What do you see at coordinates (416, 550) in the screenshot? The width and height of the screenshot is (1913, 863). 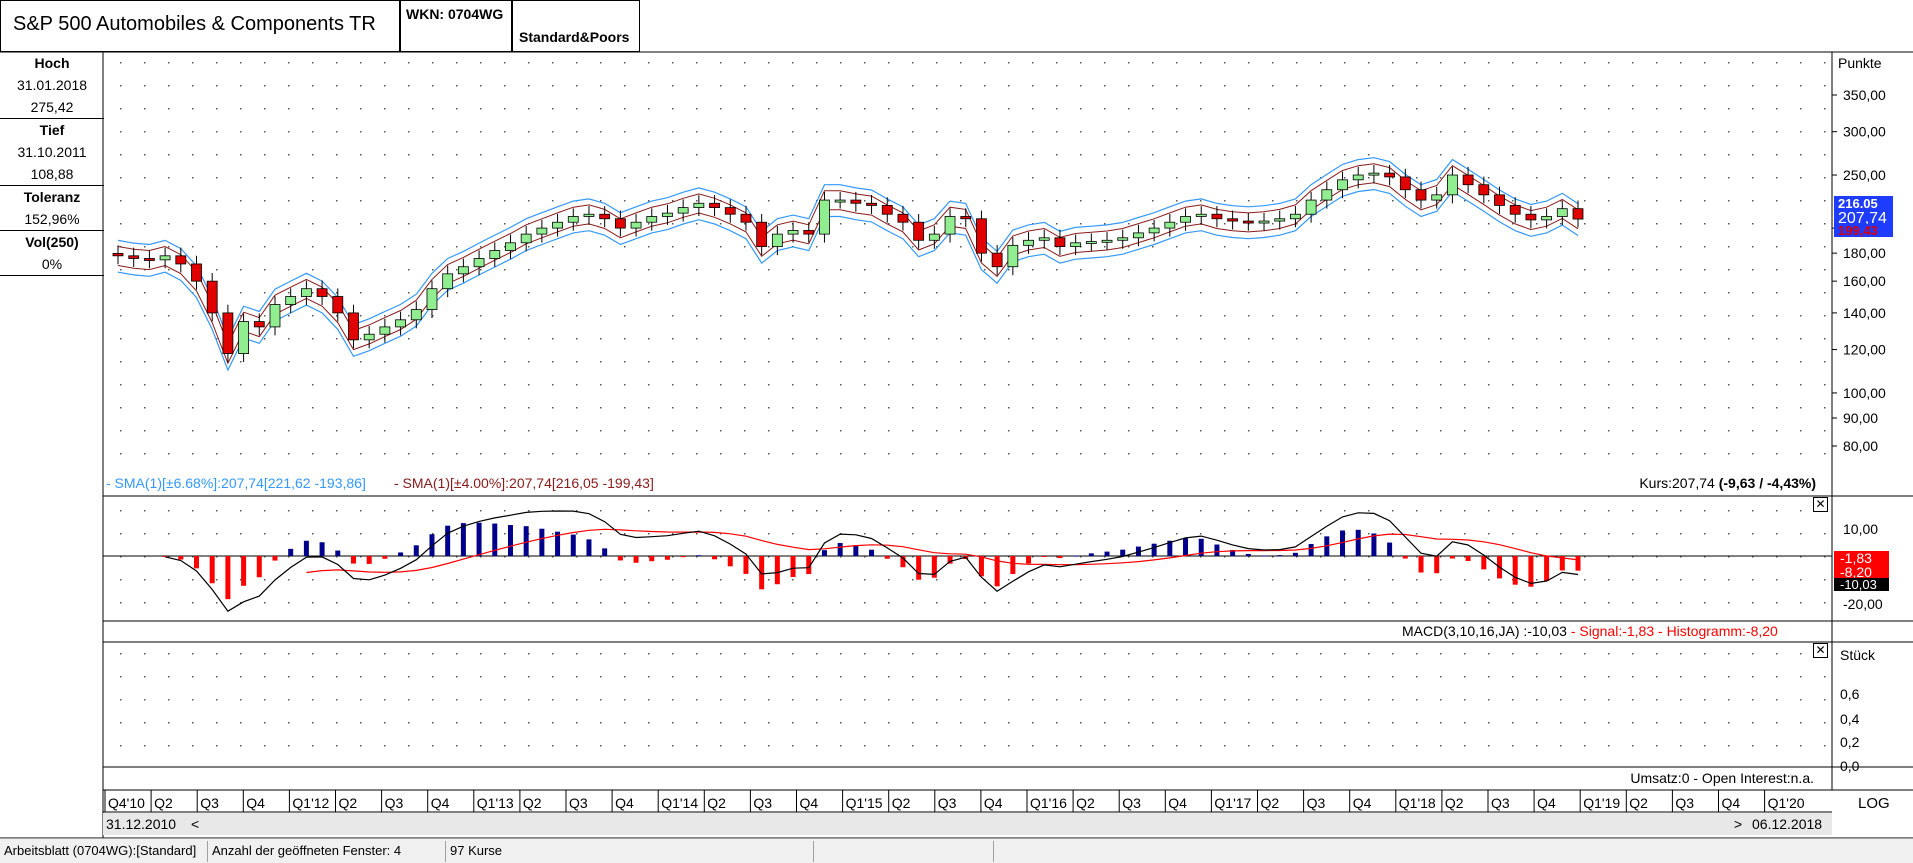 I see `macd-histogram-bar` at bounding box center [416, 550].